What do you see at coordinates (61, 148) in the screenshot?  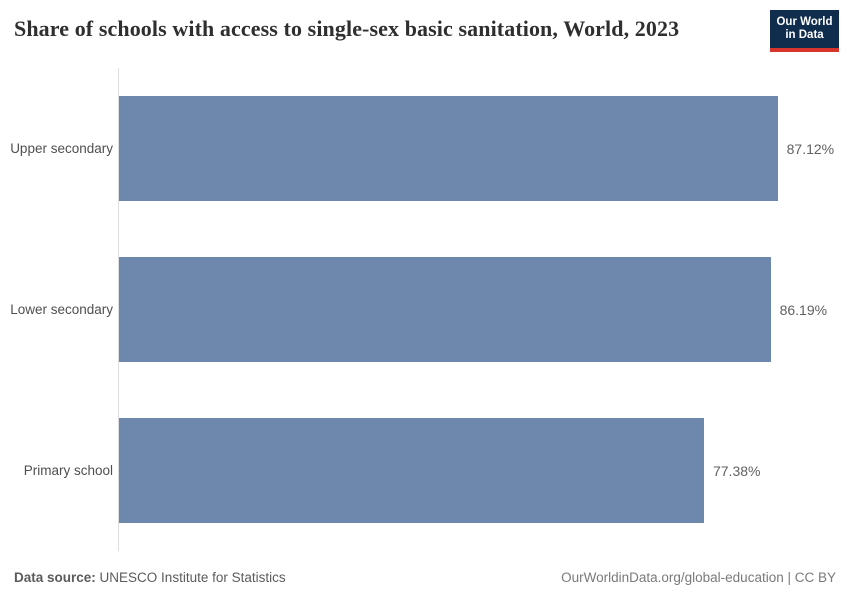 I see `category-label: Upper secondary` at bounding box center [61, 148].